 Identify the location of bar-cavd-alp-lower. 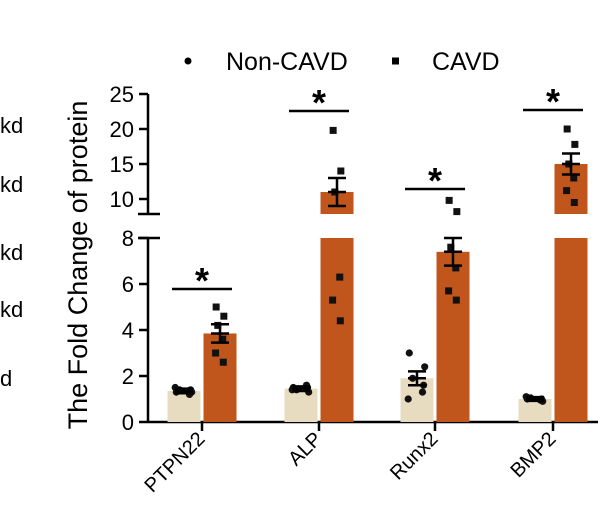
(337, 330).